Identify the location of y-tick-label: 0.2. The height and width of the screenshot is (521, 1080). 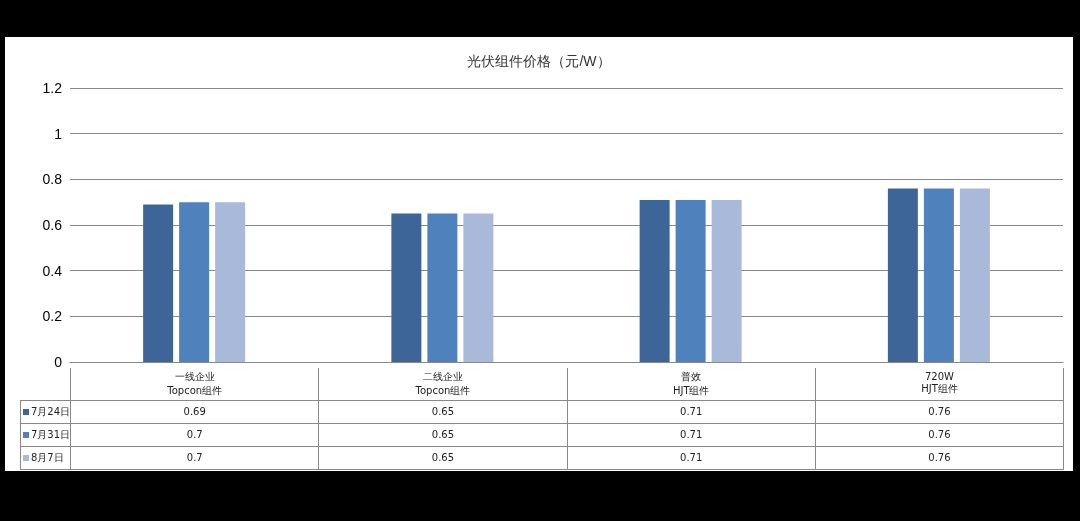
(52, 316).